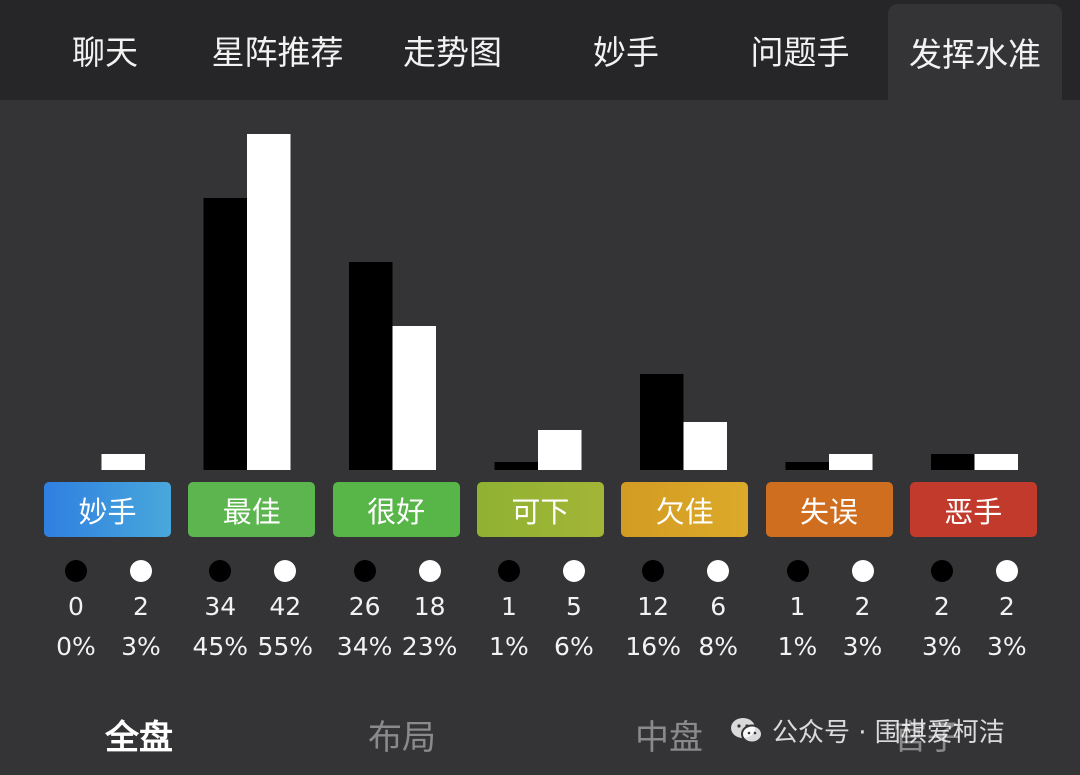 The width and height of the screenshot is (1080, 775). I want to click on watermark-text: 公众号 · 围棋爱柯洁, so click(888, 733).